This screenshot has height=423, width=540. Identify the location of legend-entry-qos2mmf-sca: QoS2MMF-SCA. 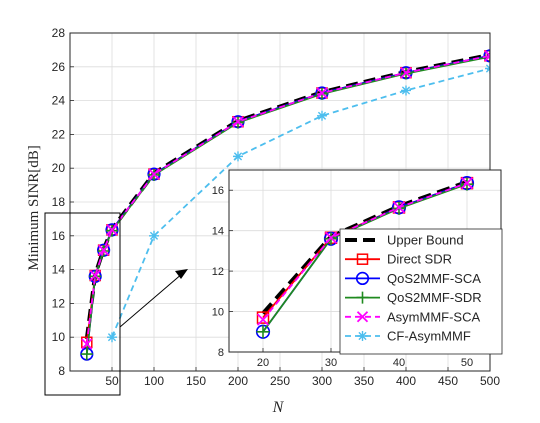
(413, 278).